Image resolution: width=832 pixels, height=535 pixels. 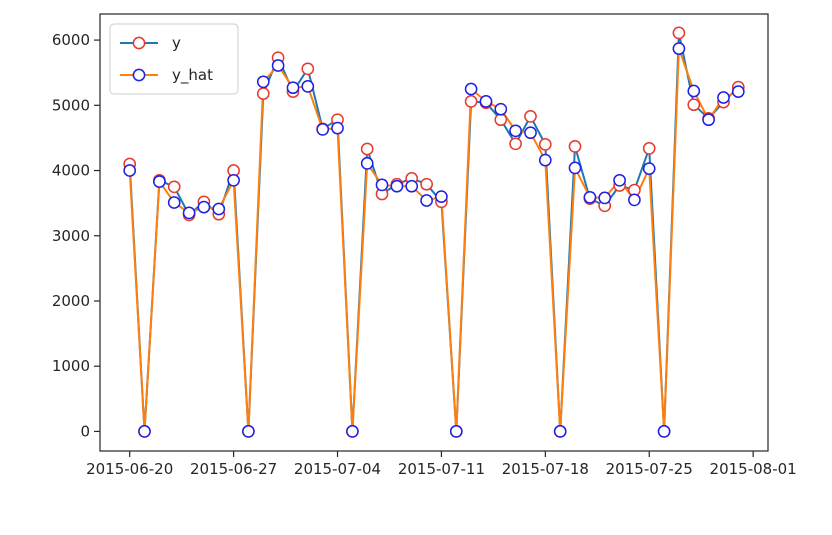 I want to click on y-tick-label: 5000, so click(x=71, y=105).